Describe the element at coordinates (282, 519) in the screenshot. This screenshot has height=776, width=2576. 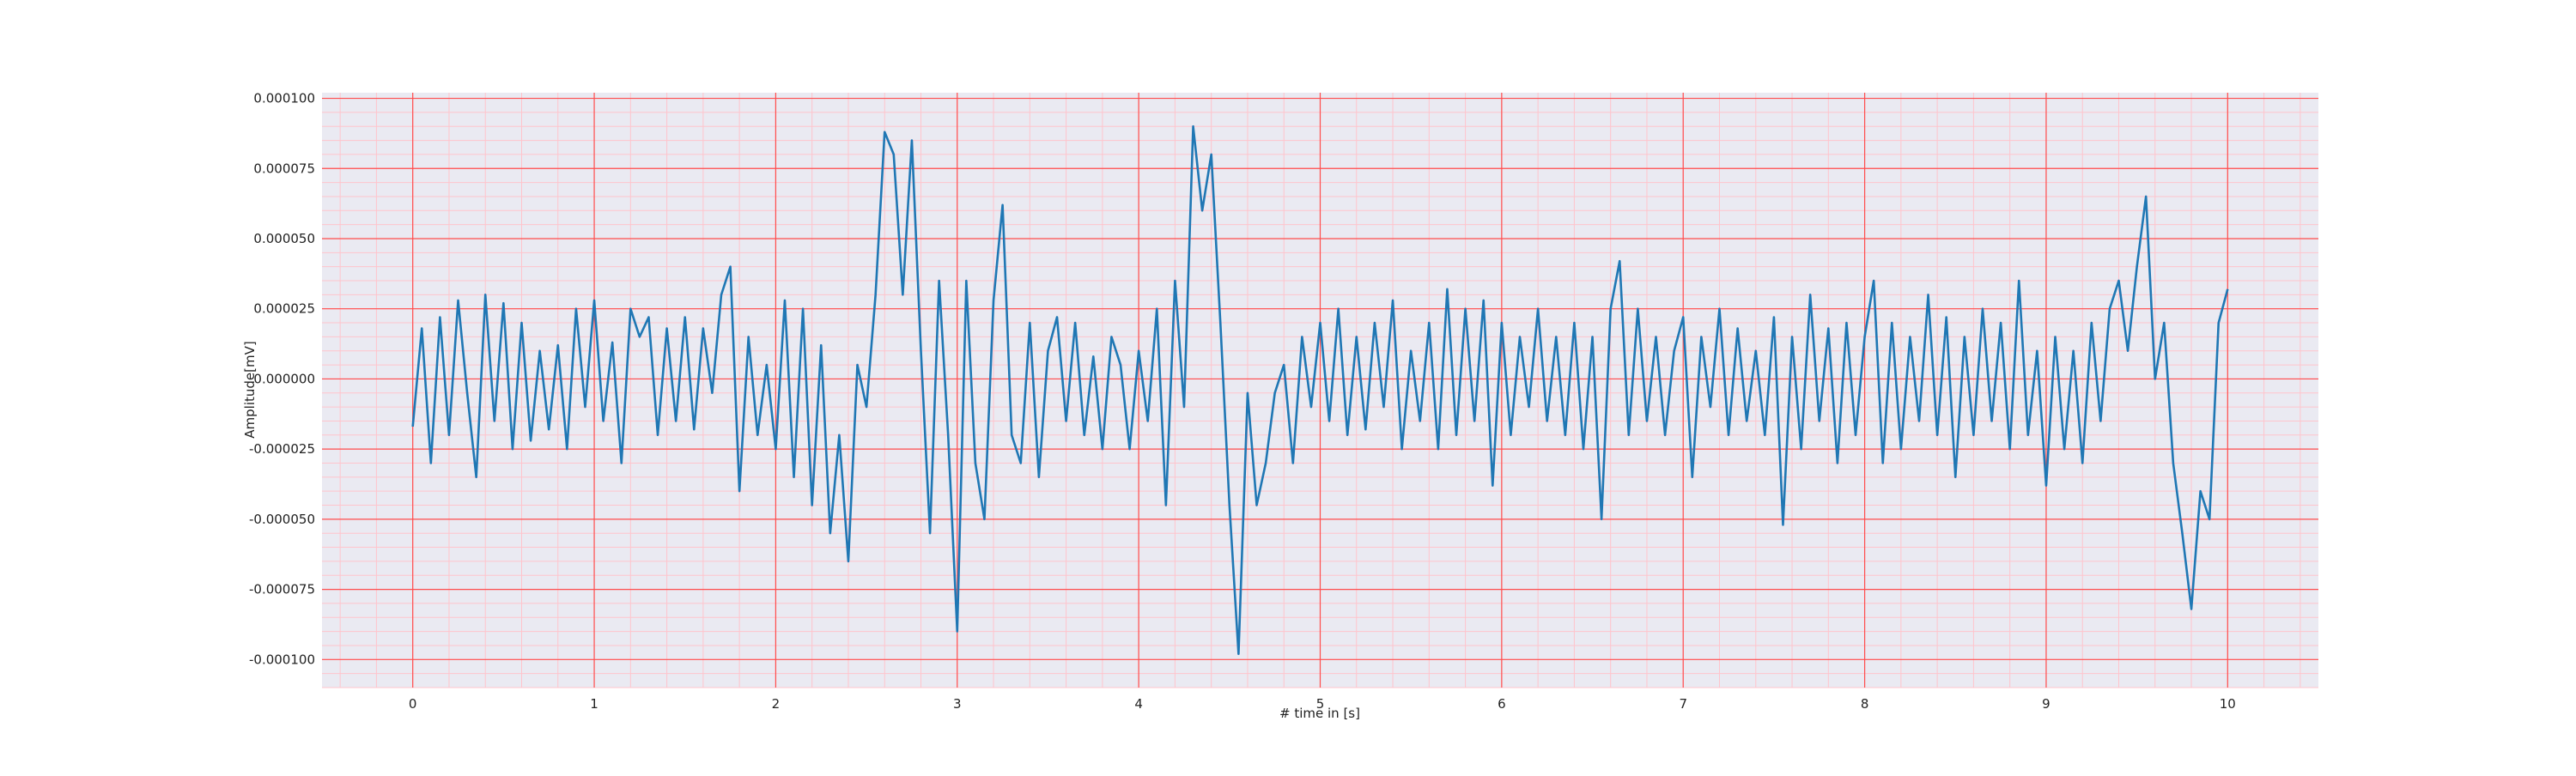
I see `y-tick-label: -0.000050` at that location.